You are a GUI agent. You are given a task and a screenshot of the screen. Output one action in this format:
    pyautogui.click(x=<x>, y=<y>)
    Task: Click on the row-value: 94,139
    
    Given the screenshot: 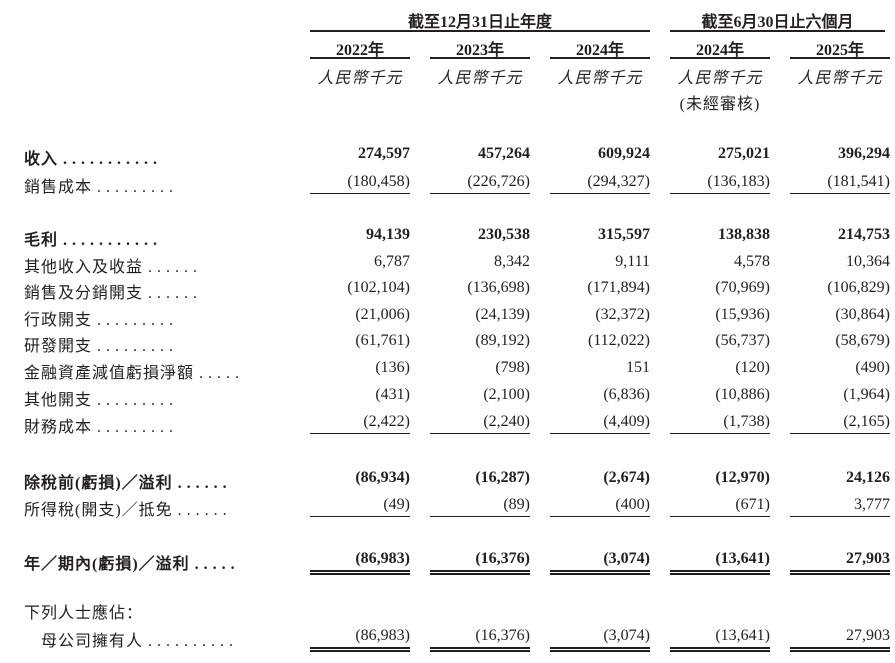 What is the action you would take?
    pyautogui.click(x=388, y=234)
    